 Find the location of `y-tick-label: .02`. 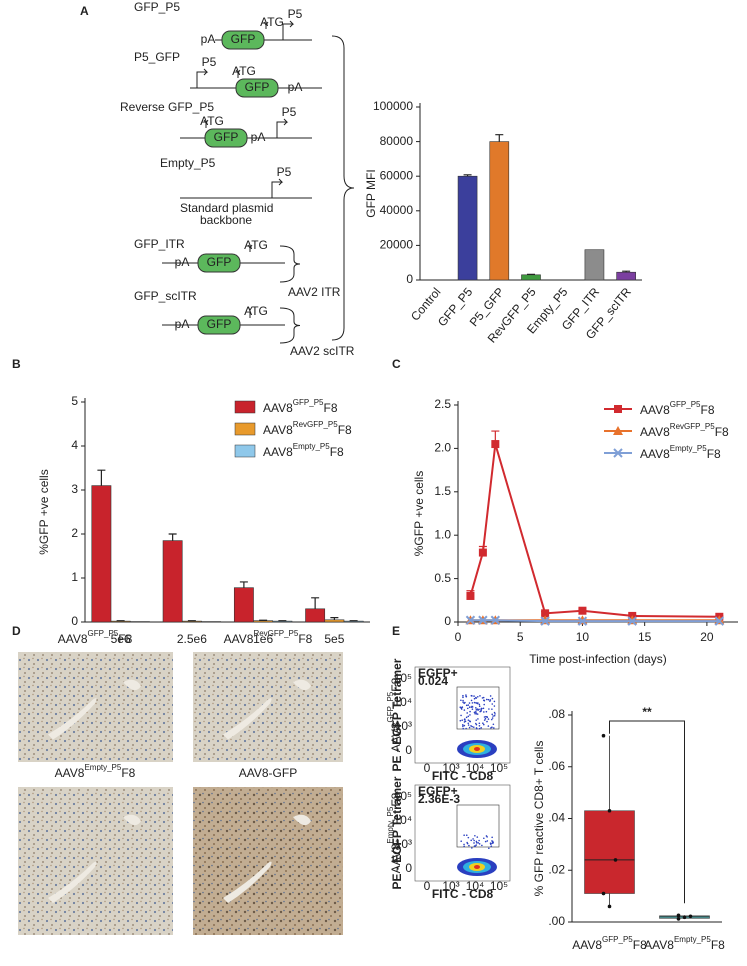

y-tick-label: .02 is located at coordinates (556, 869).